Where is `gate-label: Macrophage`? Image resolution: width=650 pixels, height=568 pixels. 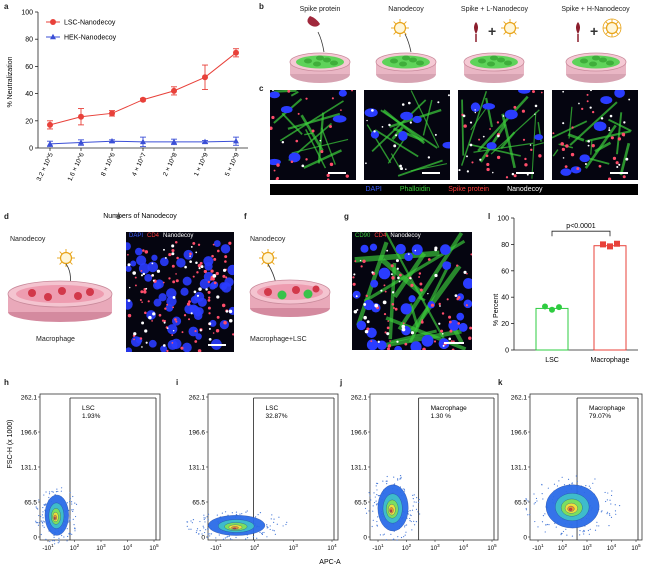
gate-label: Macrophage is located at coordinates (449, 408).